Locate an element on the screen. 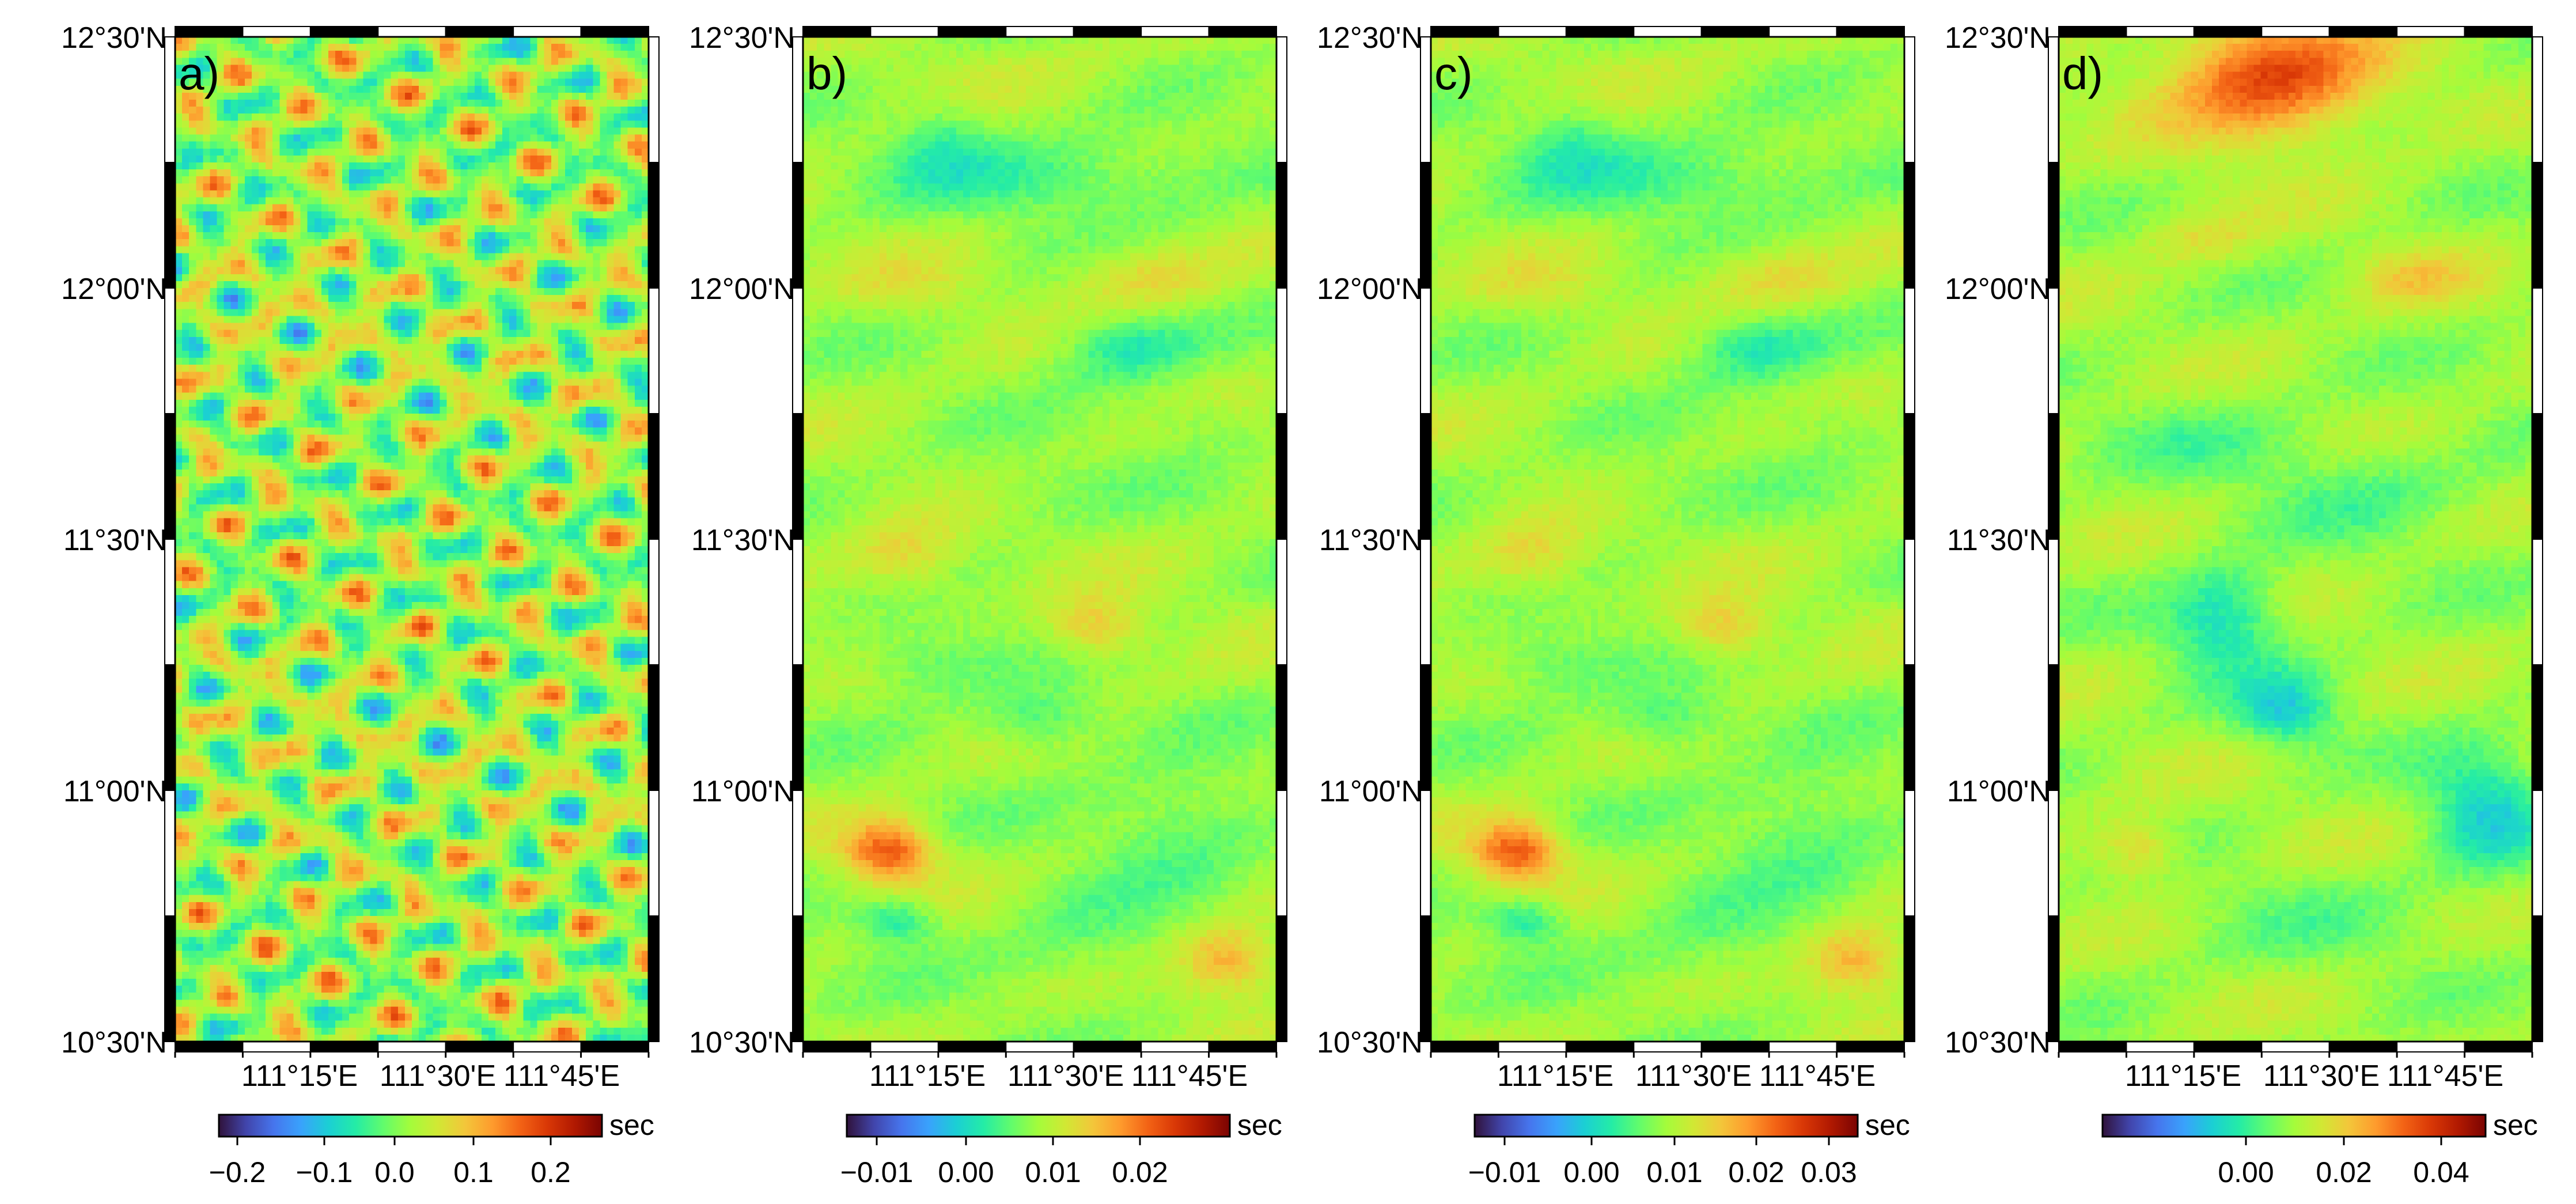 The image size is (2576, 1204). cb-tick-label-d-1: 0.02 is located at coordinates (2344, 1172).